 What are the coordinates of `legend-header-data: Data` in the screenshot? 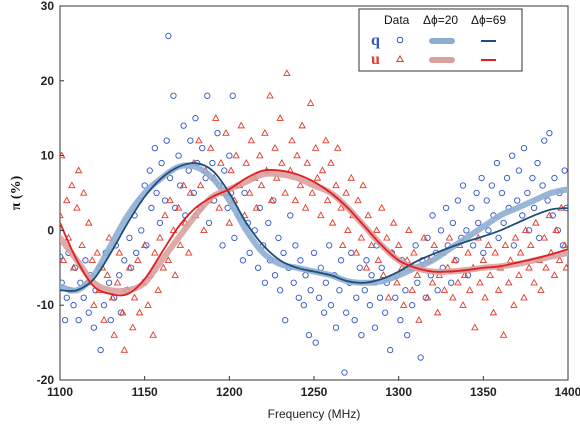 It's located at (397, 20).